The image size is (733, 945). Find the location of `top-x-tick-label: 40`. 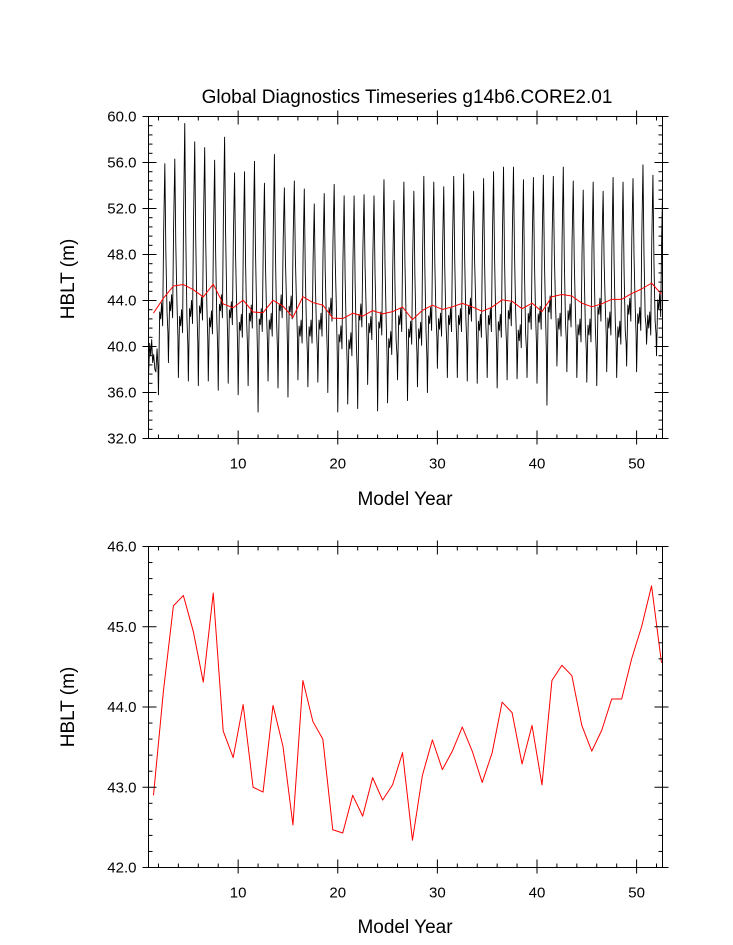

top-x-tick-label: 40 is located at coordinates (537, 464).